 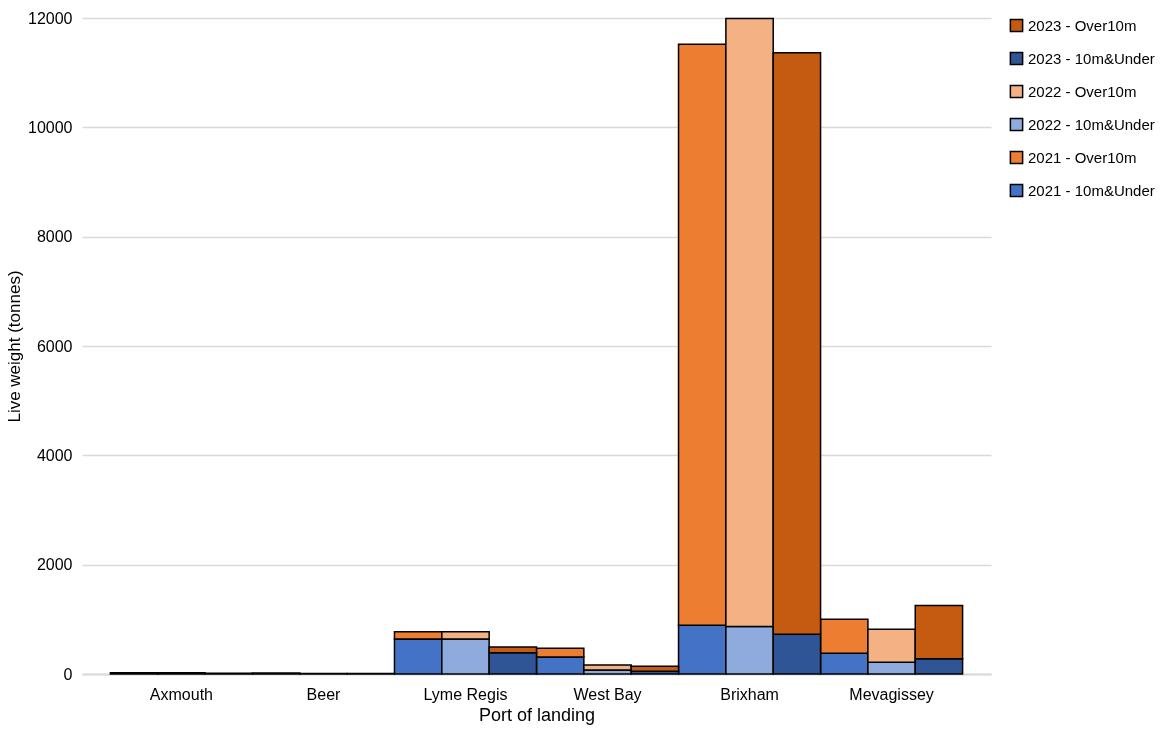 What do you see at coordinates (54, 346) in the screenshot?
I see `y-tick-label: 6000` at bounding box center [54, 346].